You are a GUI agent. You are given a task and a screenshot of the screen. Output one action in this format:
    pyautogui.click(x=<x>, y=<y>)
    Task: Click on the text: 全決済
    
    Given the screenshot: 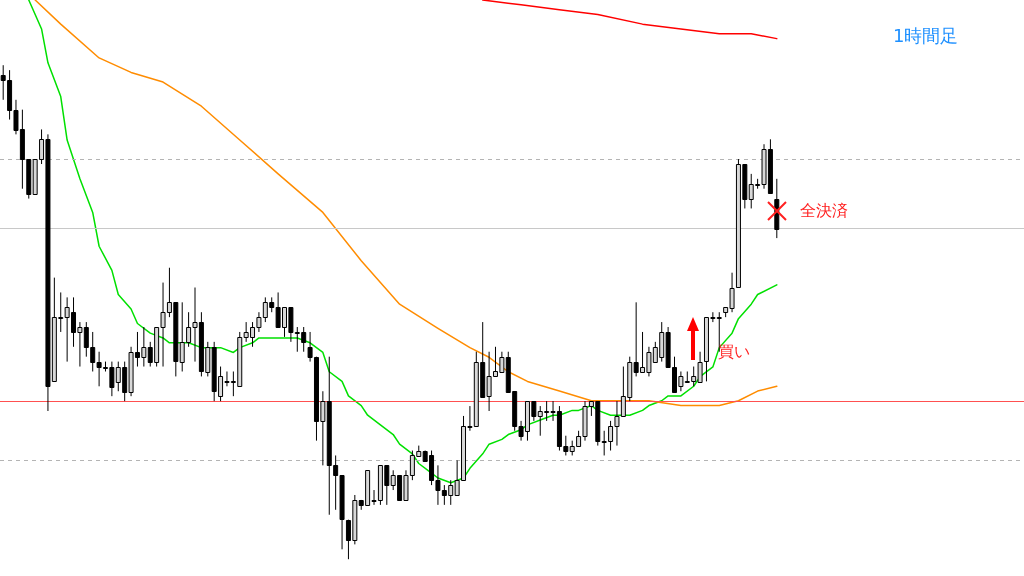 What is the action you would take?
    pyautogui.click(x=824, y=210)
    